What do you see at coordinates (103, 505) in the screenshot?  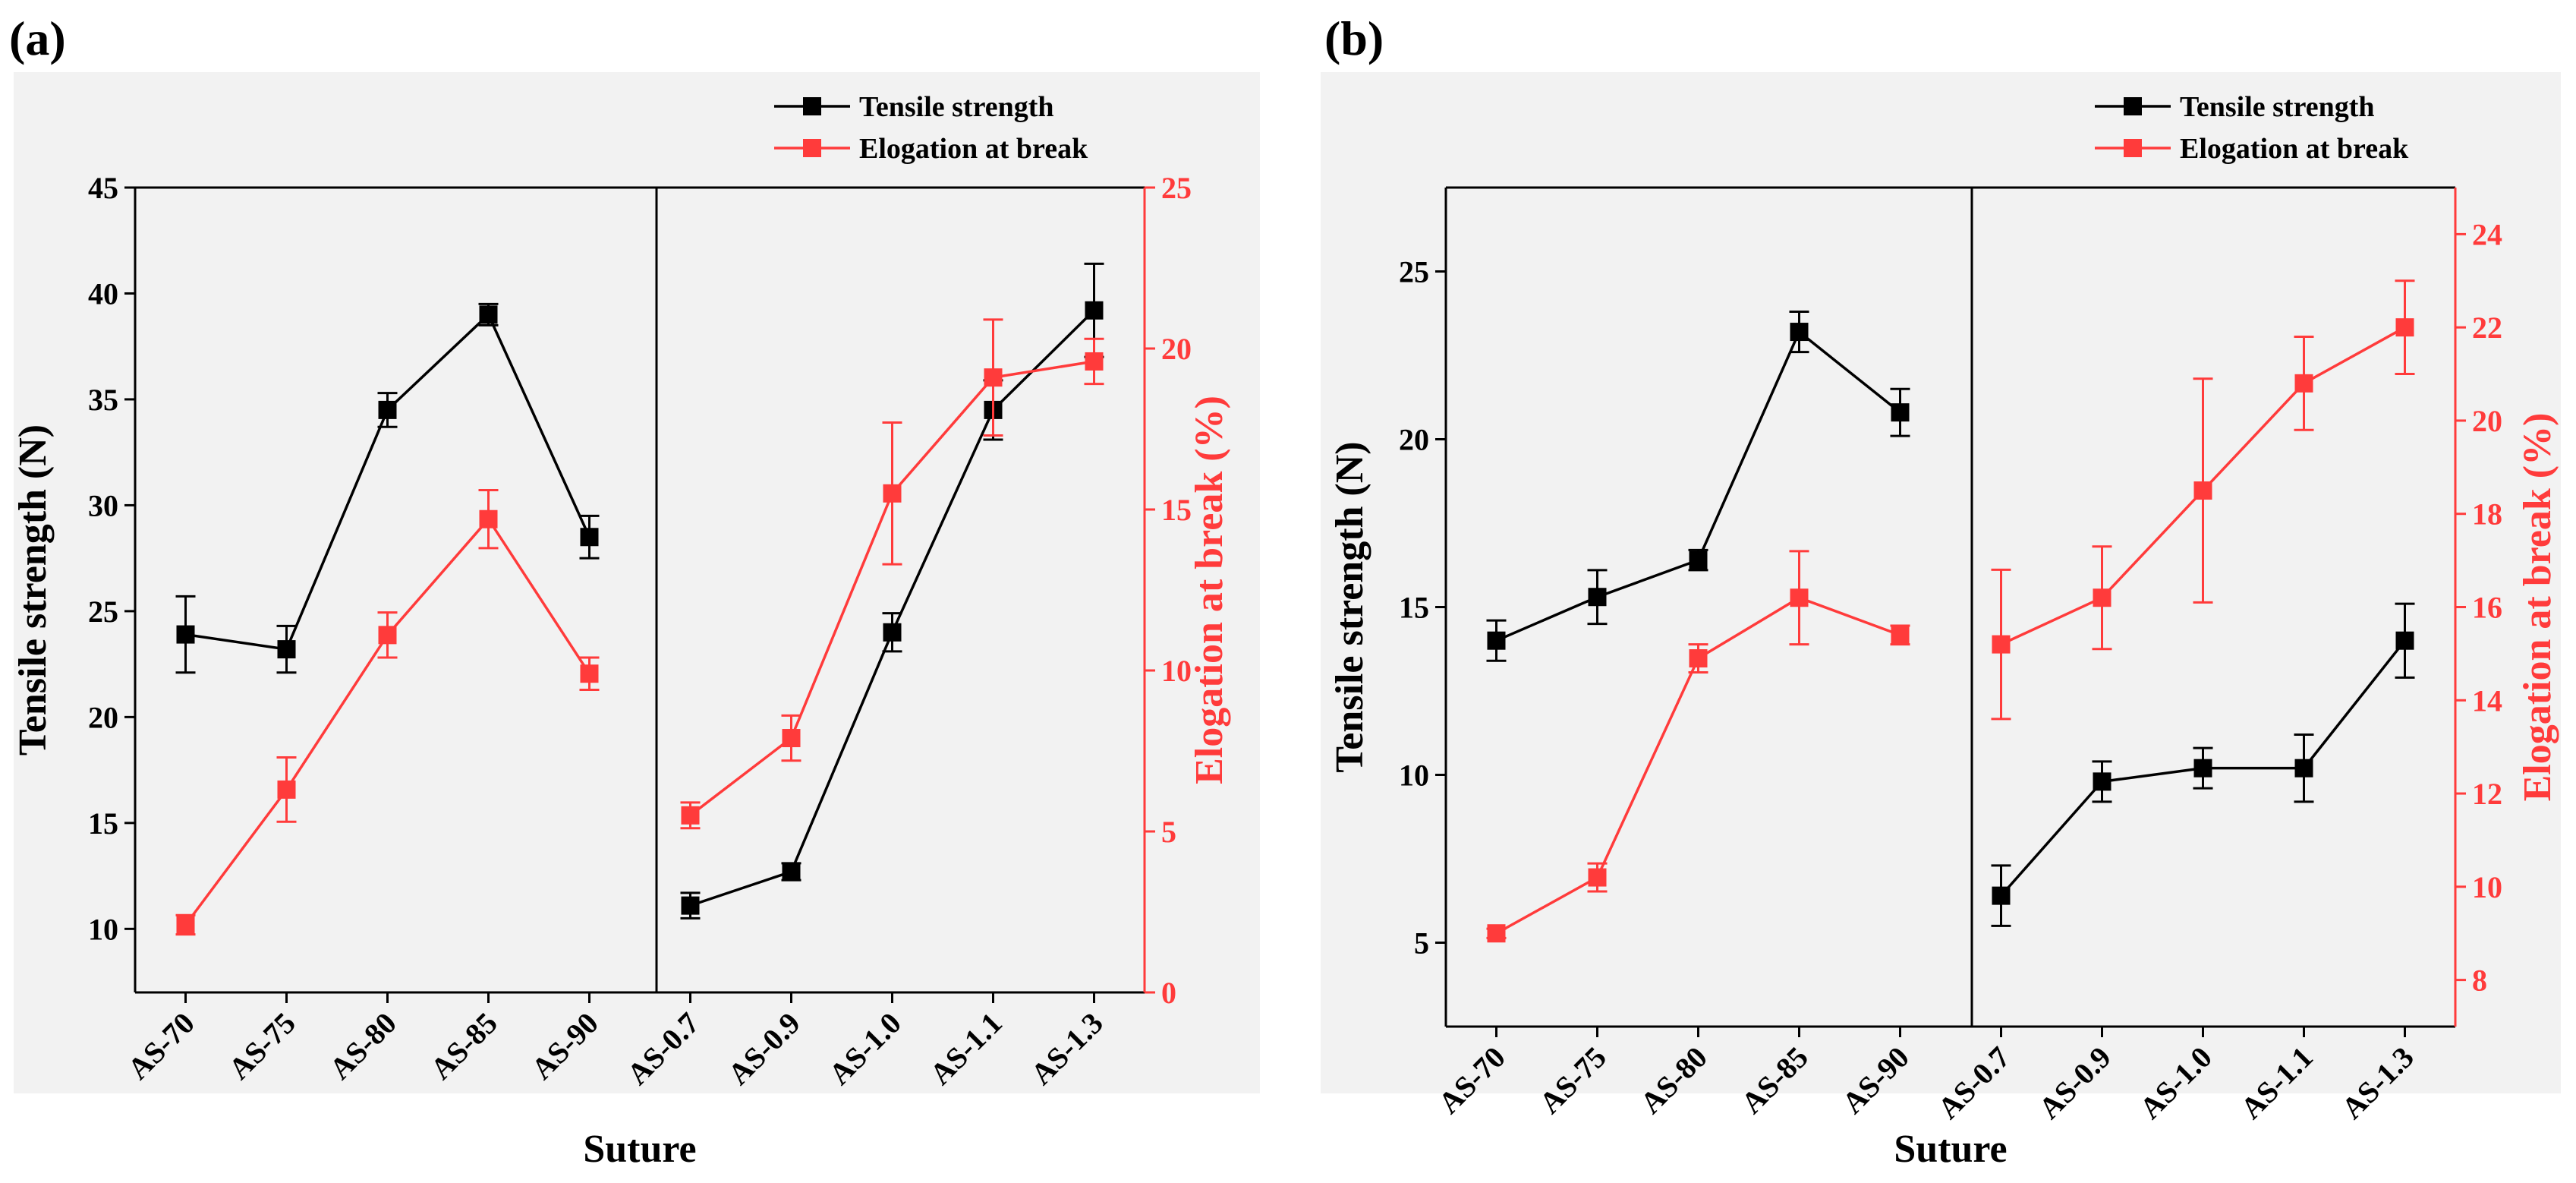 I see `y-tick-label: 30` at bounding box center [103, 505].